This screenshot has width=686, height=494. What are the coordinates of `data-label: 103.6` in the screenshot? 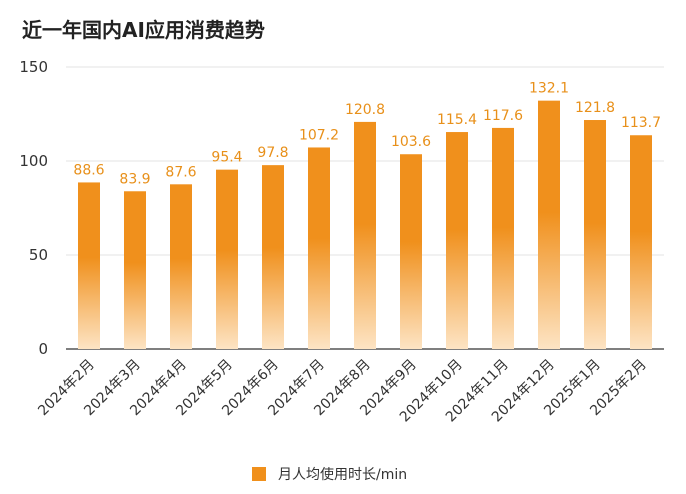 It's located at (411, 142).